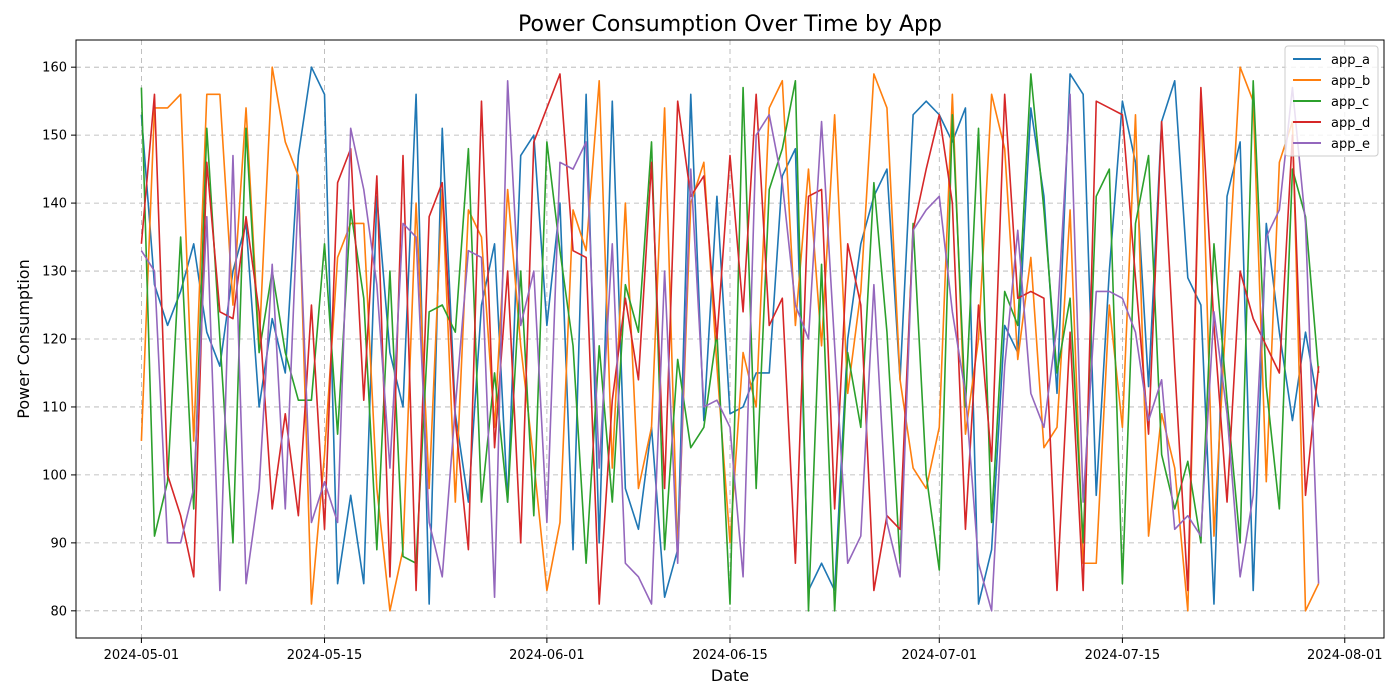 The image size is (1400, 700). What do you see at coordinates (730, 24) in the screenshot?
I see `chart-title: Power Consumption Over Time by App` at bounding box center [730, 24].